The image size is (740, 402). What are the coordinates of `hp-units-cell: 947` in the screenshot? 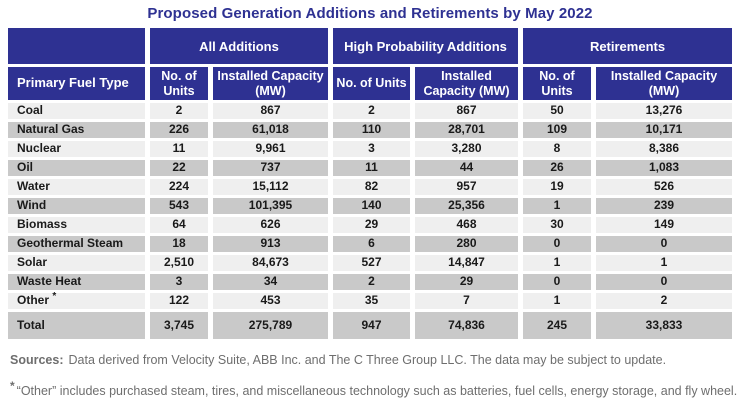 It's located at (371, 325).